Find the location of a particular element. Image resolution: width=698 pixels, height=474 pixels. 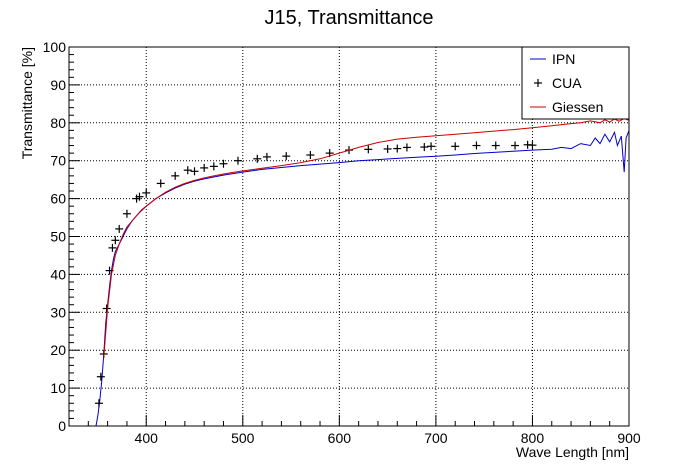

chart-title: J15, Transmittance is located at coordinates (349, 18).